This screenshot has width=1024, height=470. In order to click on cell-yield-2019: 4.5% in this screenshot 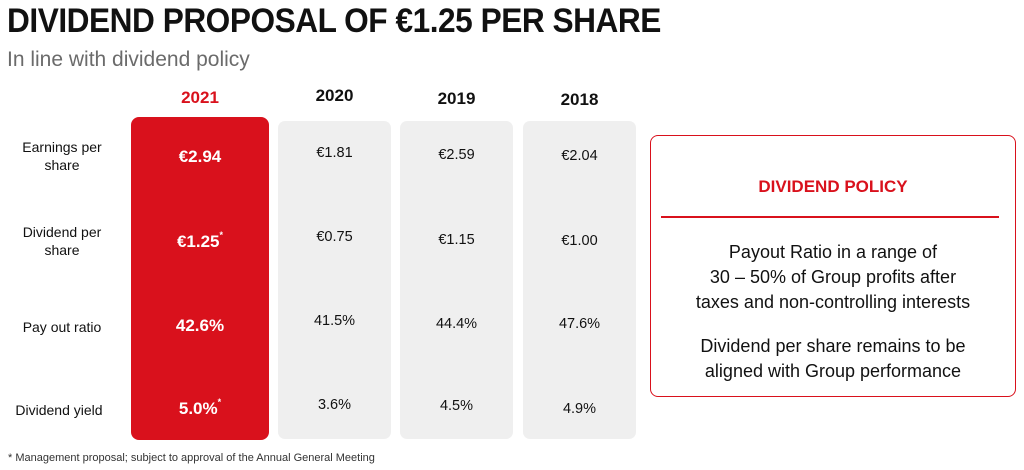, I will do `click(456, 406)`.